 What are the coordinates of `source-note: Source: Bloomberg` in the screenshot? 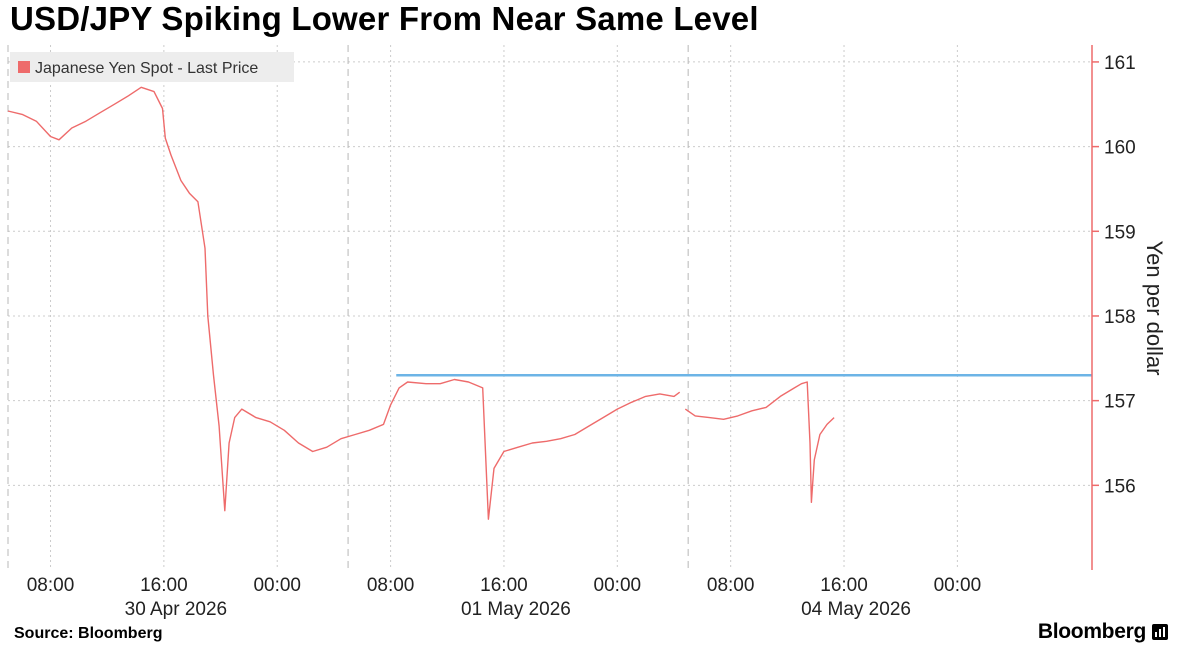 It's located at (88, 633).